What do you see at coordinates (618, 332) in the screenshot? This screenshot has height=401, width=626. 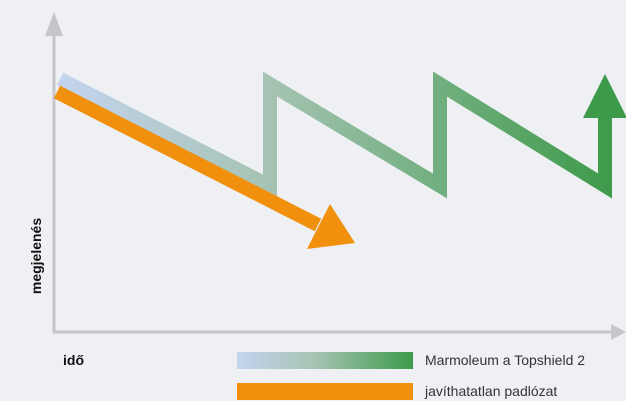 I see `x-axis-arrowhead` at bounding box center [618, 332].